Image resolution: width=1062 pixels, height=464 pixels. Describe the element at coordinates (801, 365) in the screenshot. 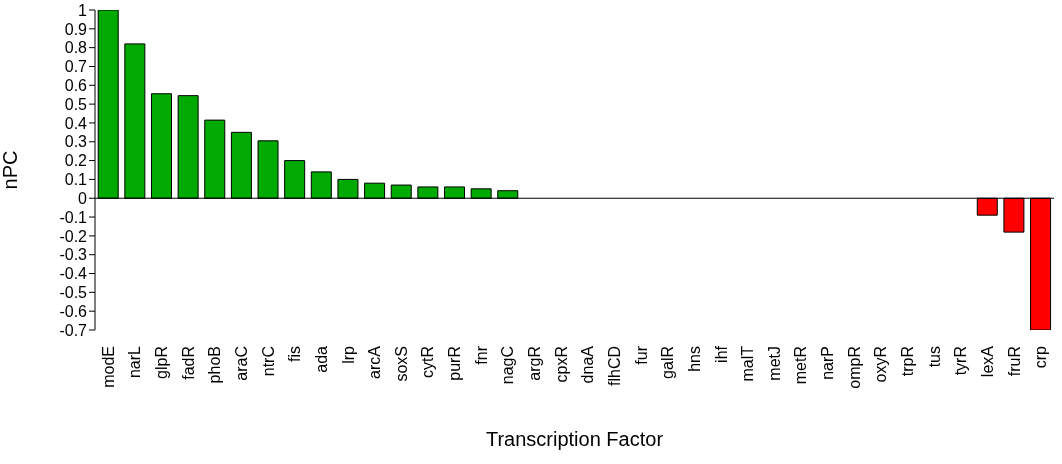

I see `x-tick-label: metR` at that location.